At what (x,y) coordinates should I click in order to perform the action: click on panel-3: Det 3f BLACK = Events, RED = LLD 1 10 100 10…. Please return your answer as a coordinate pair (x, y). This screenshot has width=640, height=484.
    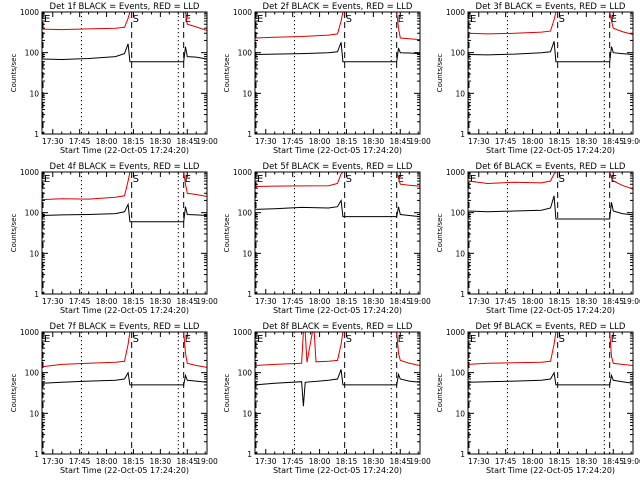
    Looking at the image, I should click on (538, 78).